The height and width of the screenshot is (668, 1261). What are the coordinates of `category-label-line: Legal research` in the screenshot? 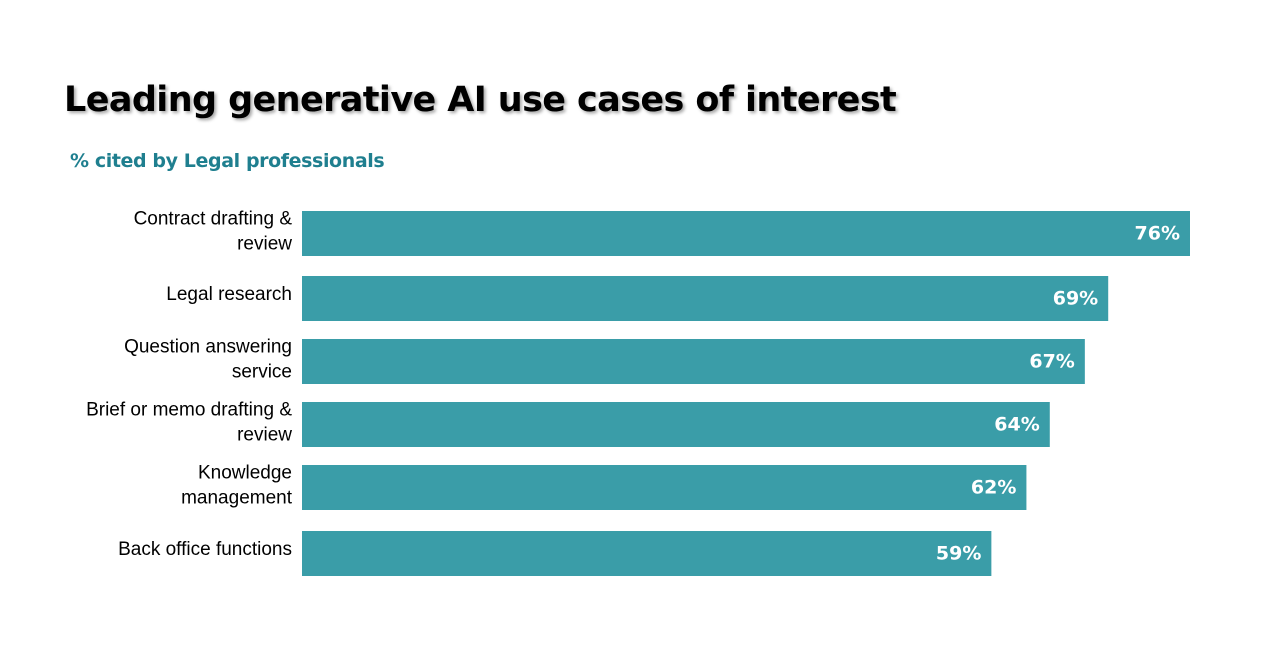 It's located at (229, 294).